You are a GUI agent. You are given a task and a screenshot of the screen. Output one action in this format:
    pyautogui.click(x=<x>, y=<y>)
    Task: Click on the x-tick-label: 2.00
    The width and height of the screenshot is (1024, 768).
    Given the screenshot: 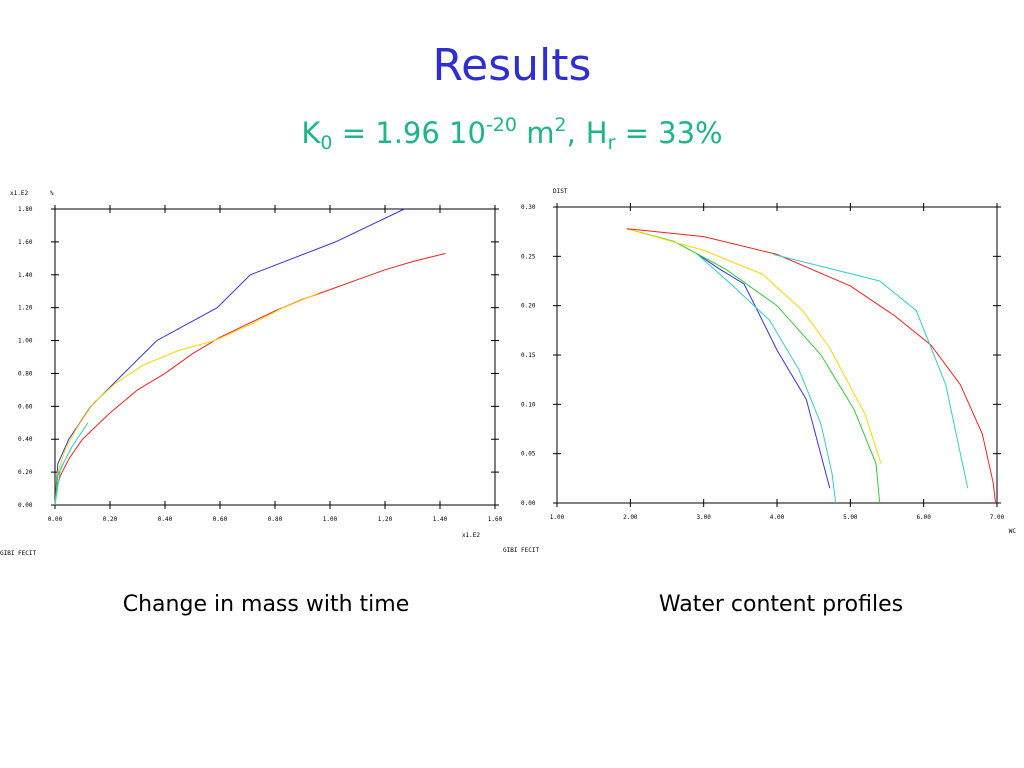 What is the action you would take?
    pyautogui.click(x=630, y=517)
    